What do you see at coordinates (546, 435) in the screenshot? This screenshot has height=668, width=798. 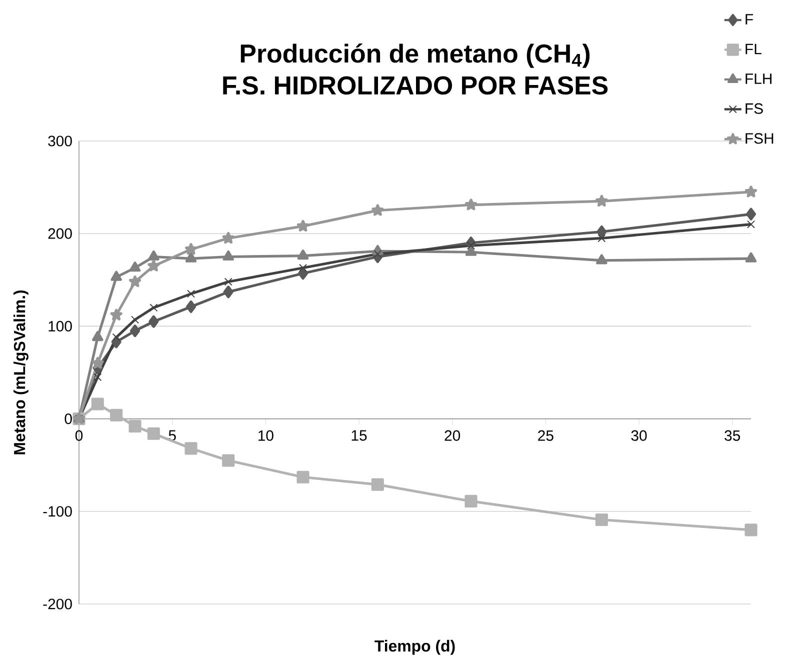 I see `x-tick-label: 25` at bounding box center [546, 435].